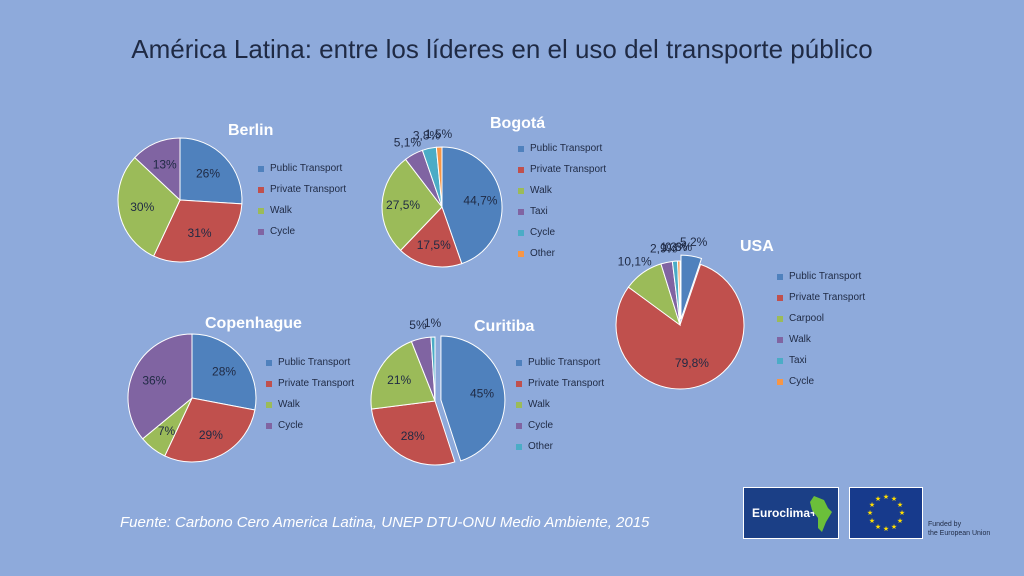 Image resolution: width=1024 pixels, height=576 pixels. I want to click on usa-slice-private-transport, so click(680, 326).